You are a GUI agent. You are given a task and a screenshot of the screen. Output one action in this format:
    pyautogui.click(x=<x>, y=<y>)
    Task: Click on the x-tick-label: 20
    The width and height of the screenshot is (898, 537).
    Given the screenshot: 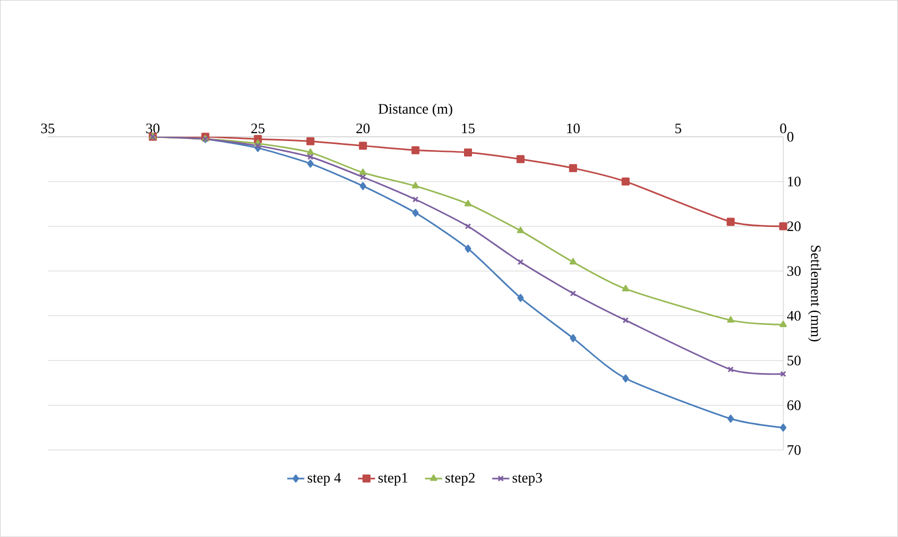 What is the action you would take?
    pyautogui.click(x=363, y=129)
    